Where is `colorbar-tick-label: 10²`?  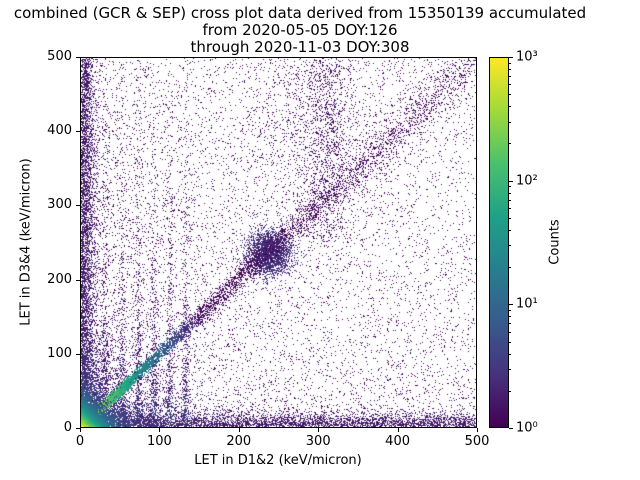 colorbar-tick-label: 10² is located at coordinates (527, 181).